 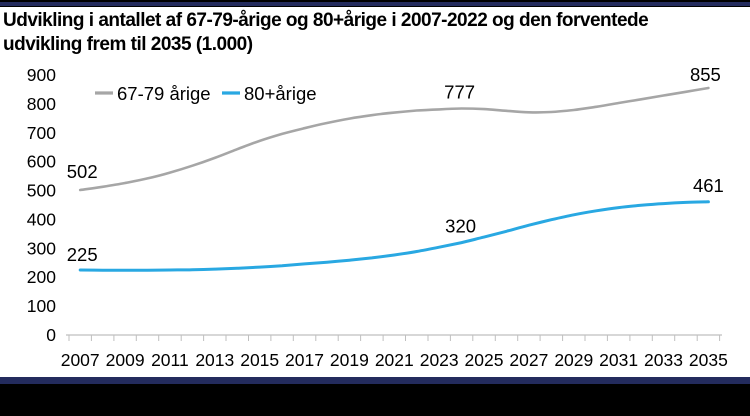 What do you see at coordinates (41, 162) in the screenshot?
I see `y-axis-label: 600` at bounding box center [41, 162].